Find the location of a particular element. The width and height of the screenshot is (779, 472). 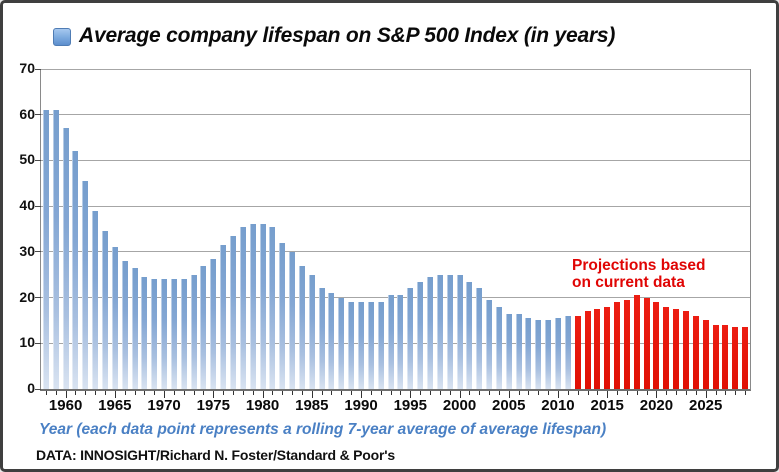

bar-2017 is located at coordinates (626, 344).